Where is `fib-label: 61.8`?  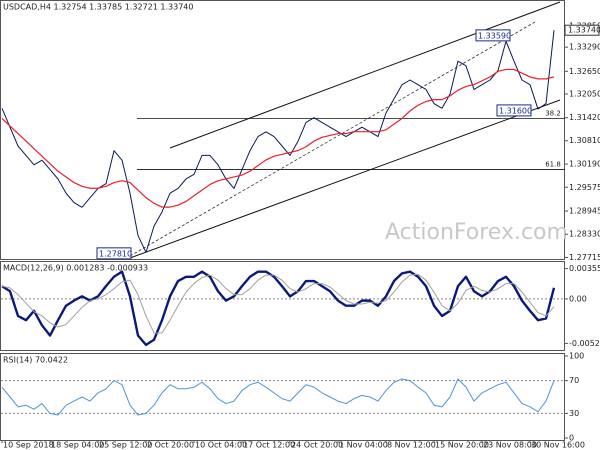
fib-label: 61.8 is located at coordinates (553, 165).